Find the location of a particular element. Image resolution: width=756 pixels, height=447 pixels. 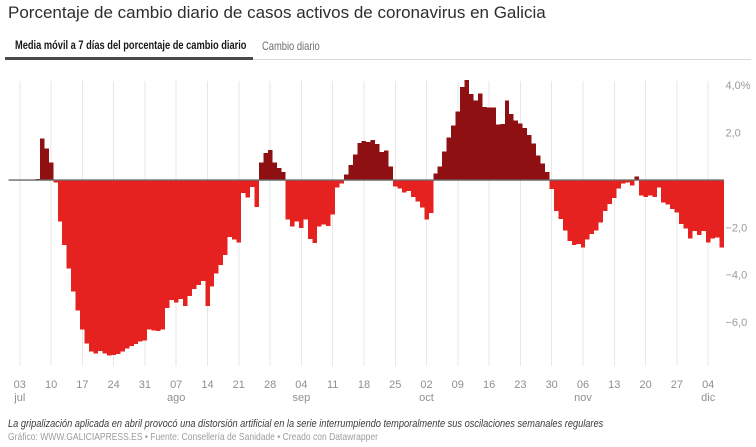

svg-text: 21 is located at coordinates (239, 385).